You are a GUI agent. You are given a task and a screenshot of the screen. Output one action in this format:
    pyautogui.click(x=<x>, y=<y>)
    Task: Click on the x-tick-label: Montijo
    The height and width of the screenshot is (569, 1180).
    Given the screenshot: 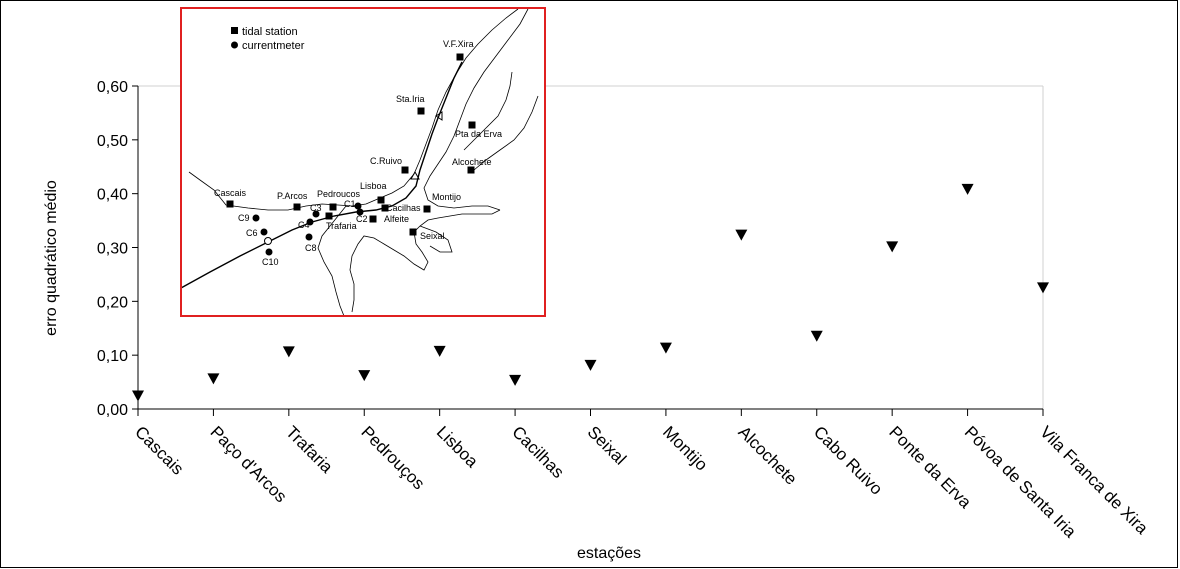 What is the action you would take?
    pyautogui.click(x=685, y=448)
    